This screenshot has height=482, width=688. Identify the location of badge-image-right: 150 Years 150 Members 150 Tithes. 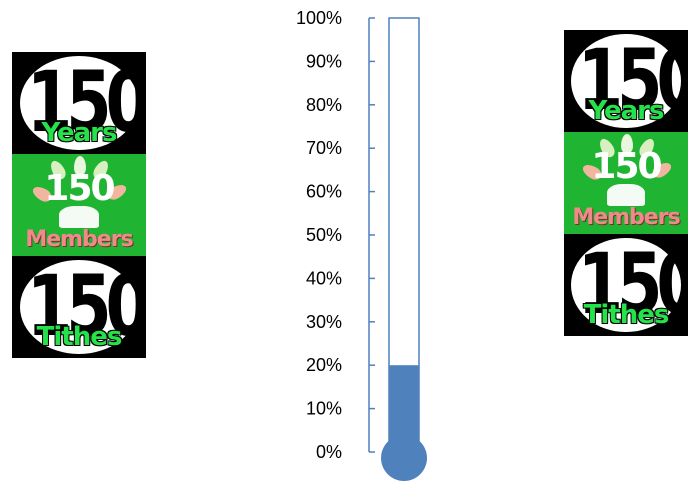
(626, 183).